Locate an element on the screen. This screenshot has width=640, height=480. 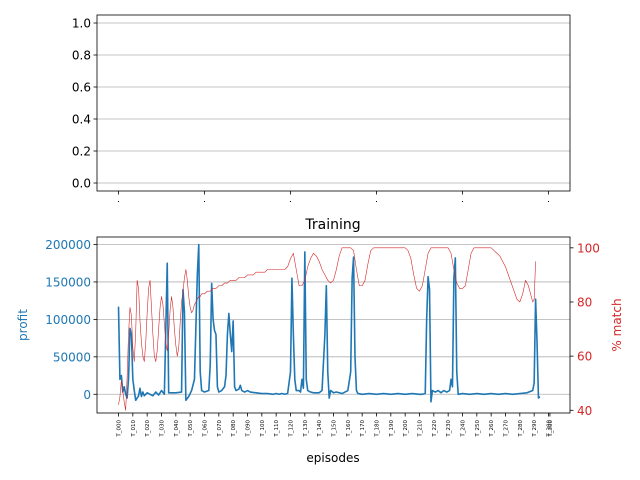
y-tick-label: 0.8 is located at coordinates (81, 56).